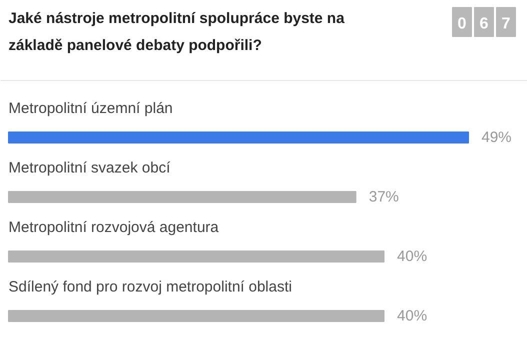 This screenshot has height=350, width=527. What do you see at coordinates (114, 227) in the screenshot?
I see `y-tick-label: Metropolitní rozvojová agentura` at bounding box center [114, 227].